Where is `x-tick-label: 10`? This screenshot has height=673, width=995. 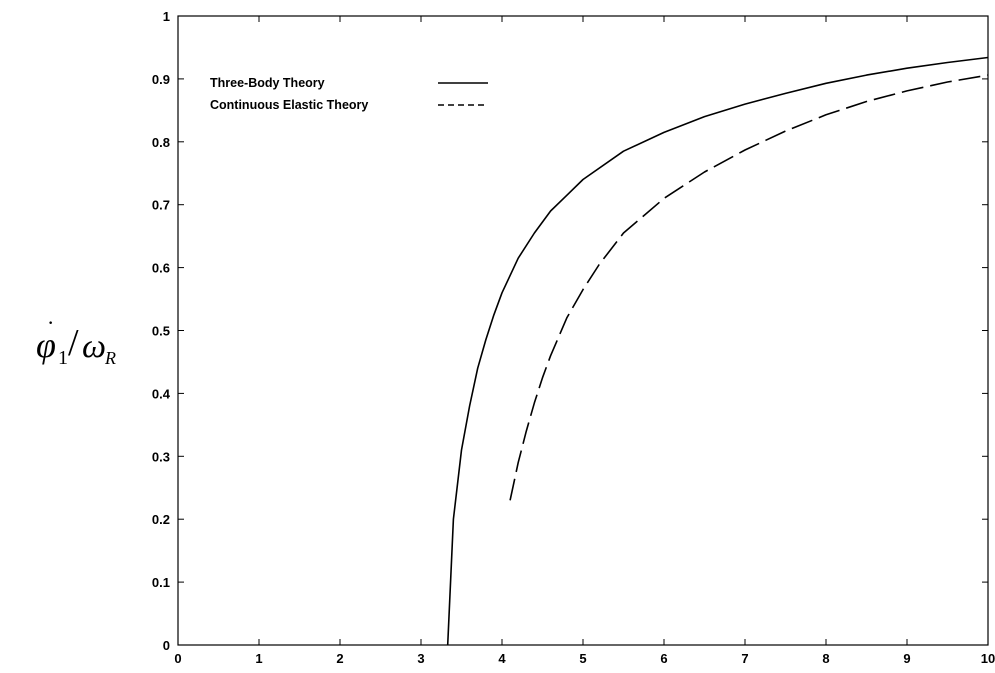 x-tick-label: 10 is located at coordinates (988, 658).